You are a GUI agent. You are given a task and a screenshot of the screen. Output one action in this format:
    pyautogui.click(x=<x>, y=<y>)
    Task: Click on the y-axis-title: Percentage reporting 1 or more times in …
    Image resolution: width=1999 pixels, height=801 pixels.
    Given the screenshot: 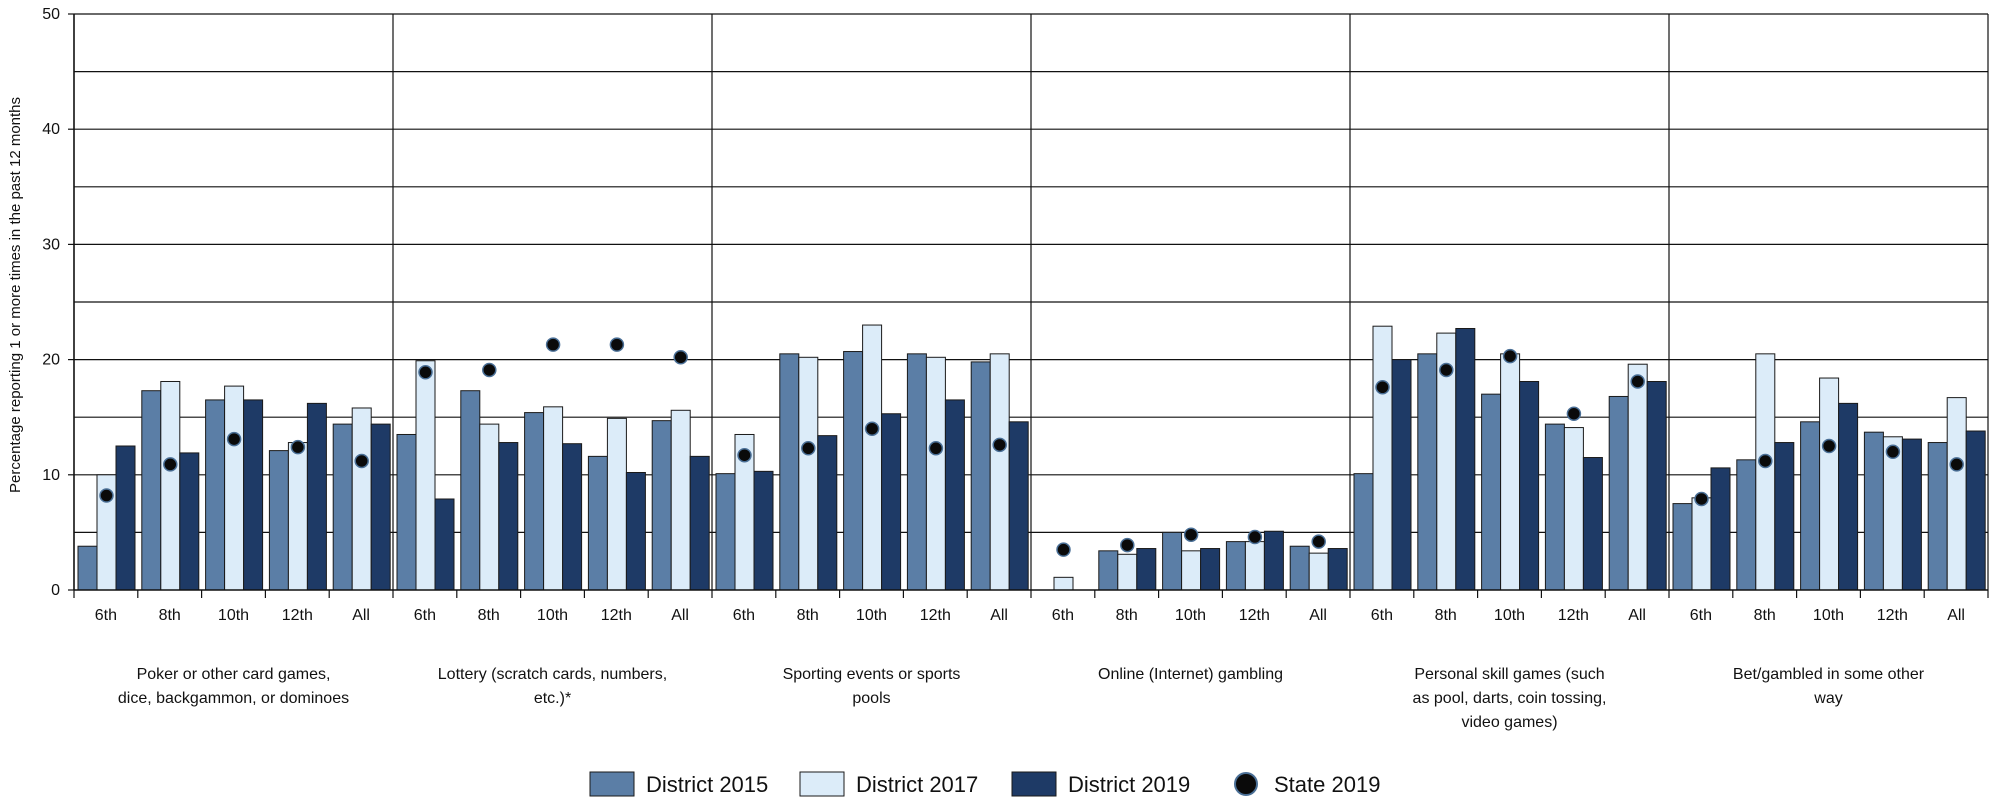 What is the action you would take?
    pyautogui.click(x=15, y=295)
    